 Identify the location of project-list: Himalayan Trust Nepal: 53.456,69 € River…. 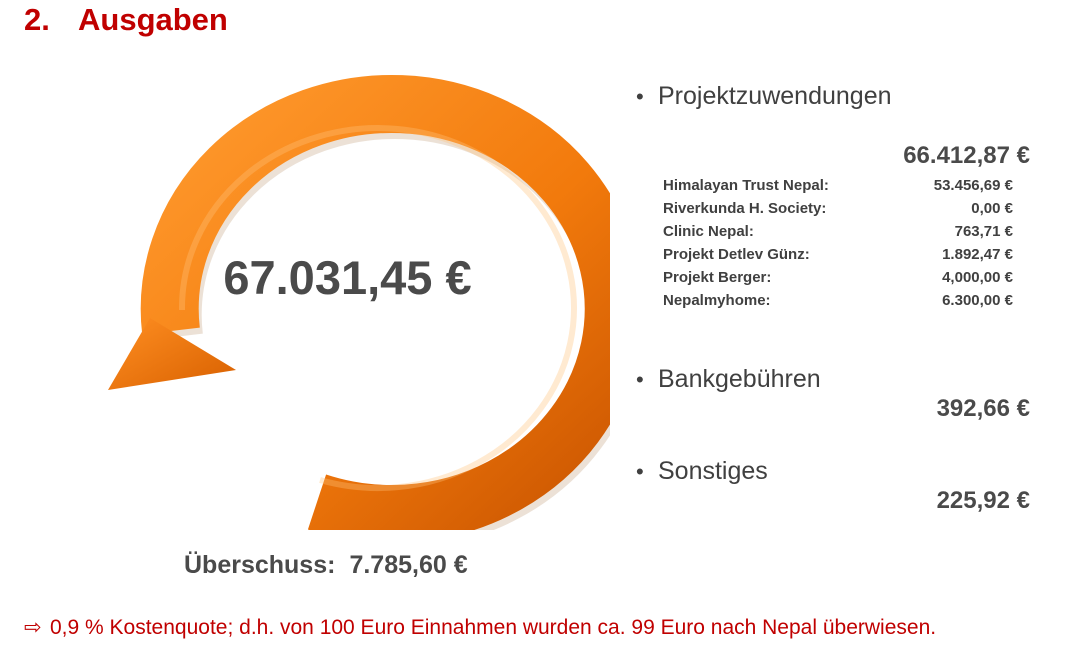
(838, 246).